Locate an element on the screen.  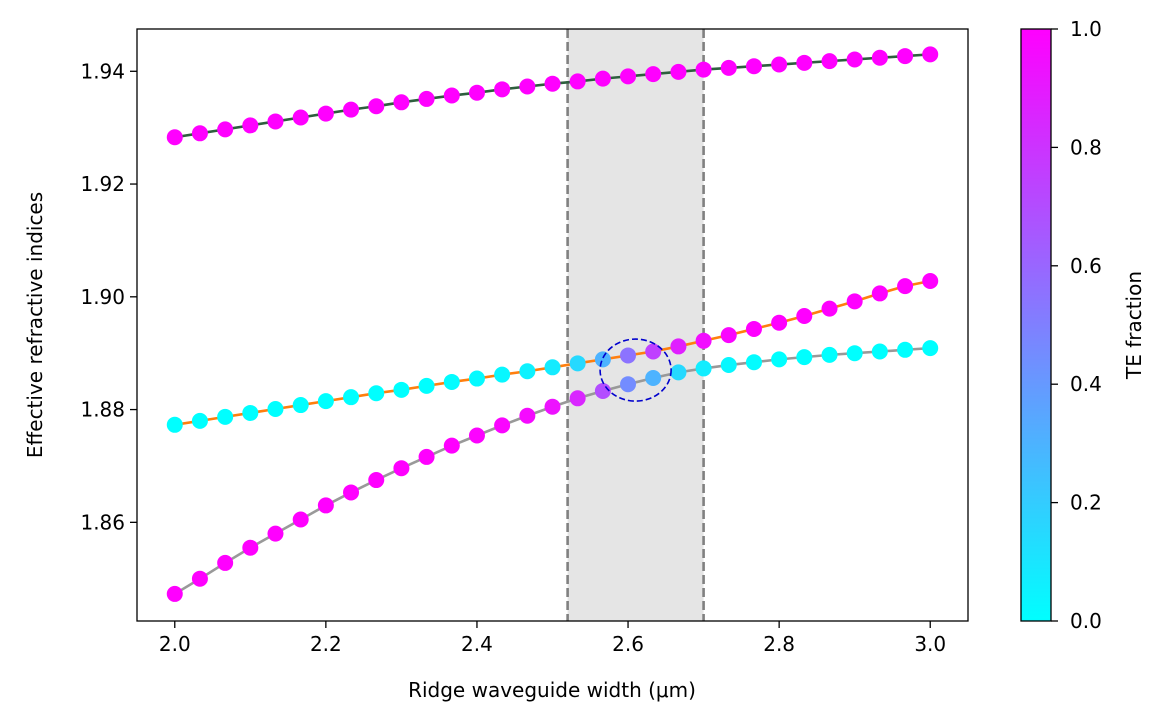
x-tick-label: 2.8 is located at coordinates (779, 644).